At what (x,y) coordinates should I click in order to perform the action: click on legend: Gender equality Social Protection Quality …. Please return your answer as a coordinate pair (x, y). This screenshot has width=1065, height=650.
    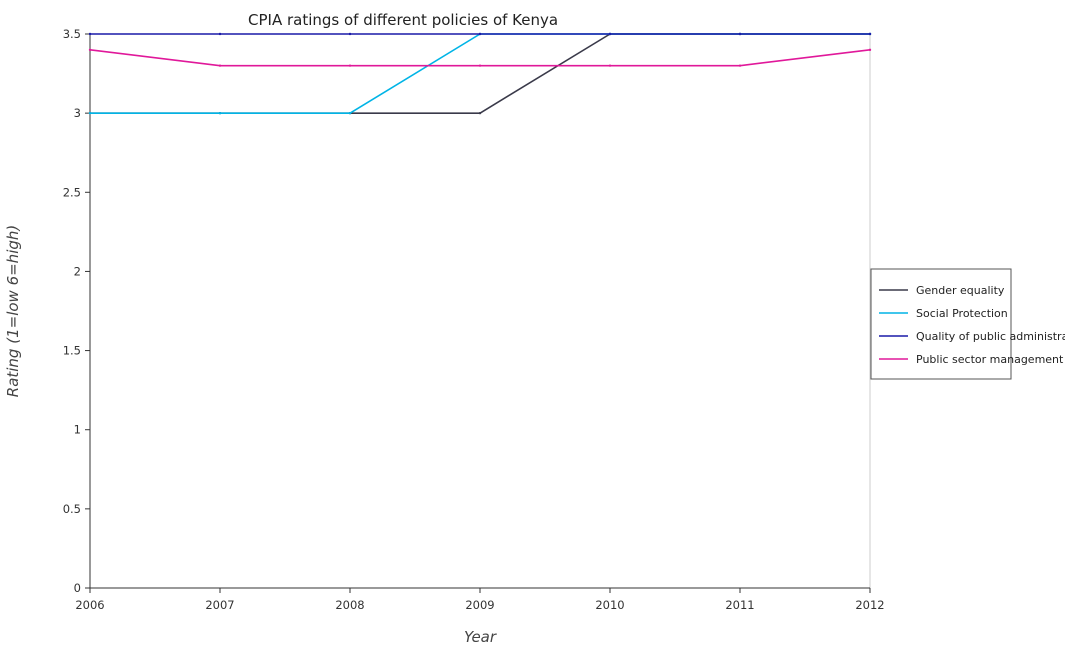
    Looking at the image, I should click on (967, 324).